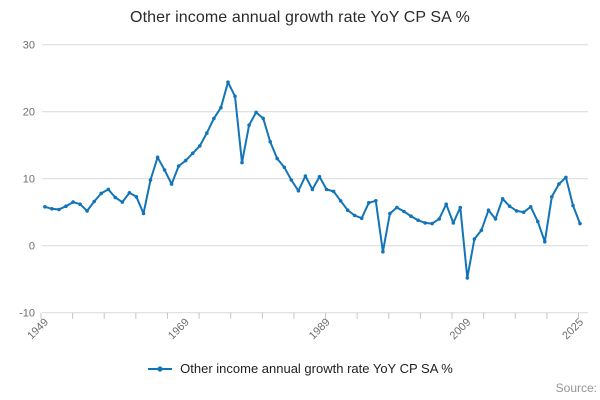 This screenshot has width=600, height=400. What do you see at coordinates (29, 180) in the screenshot?
I see `y-tick-label: 10` at bounding box center [29, 180].